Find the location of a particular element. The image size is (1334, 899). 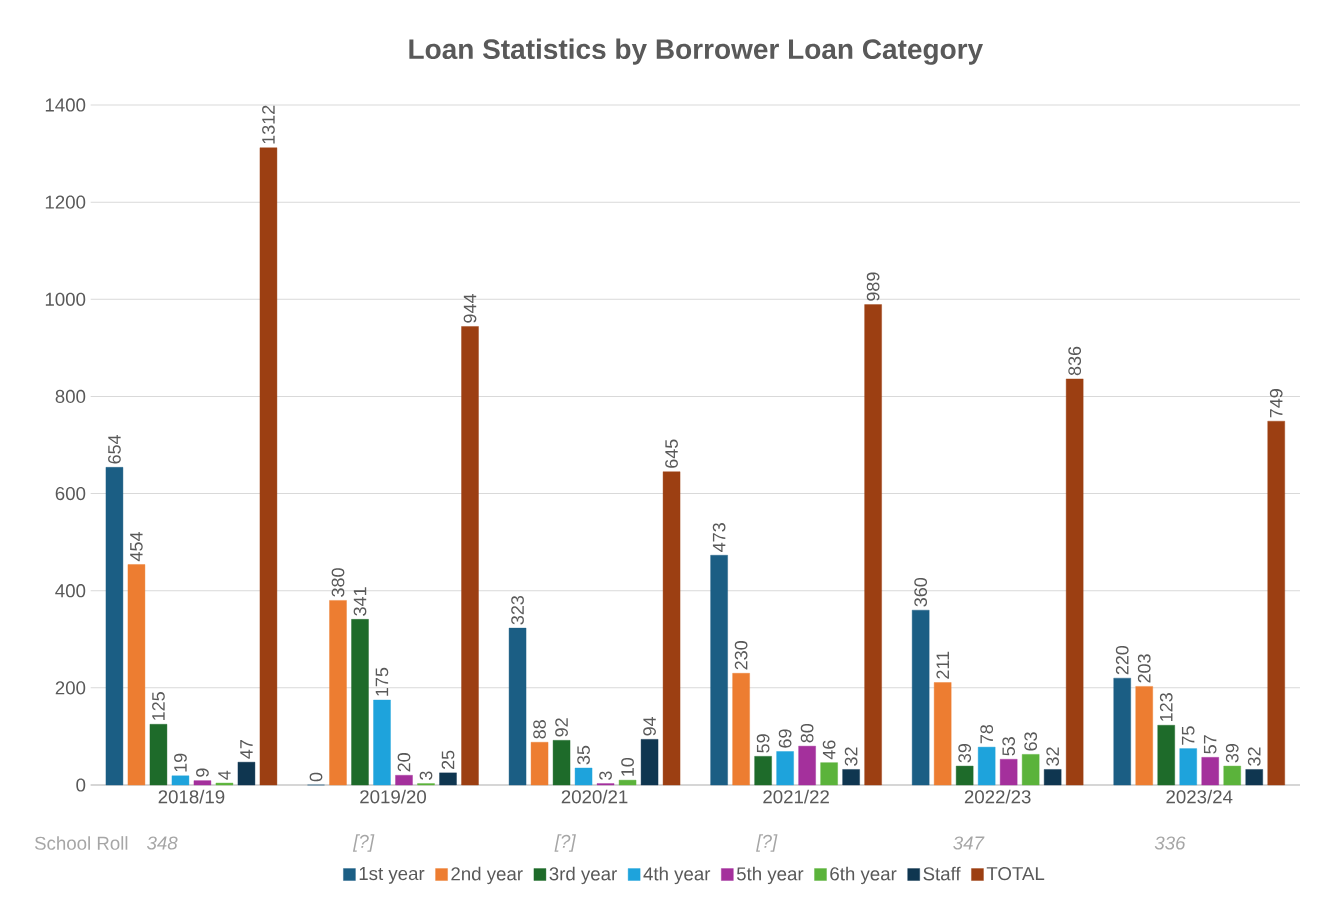

y-tick-label: 1000 is located at coordinates (65, 299).